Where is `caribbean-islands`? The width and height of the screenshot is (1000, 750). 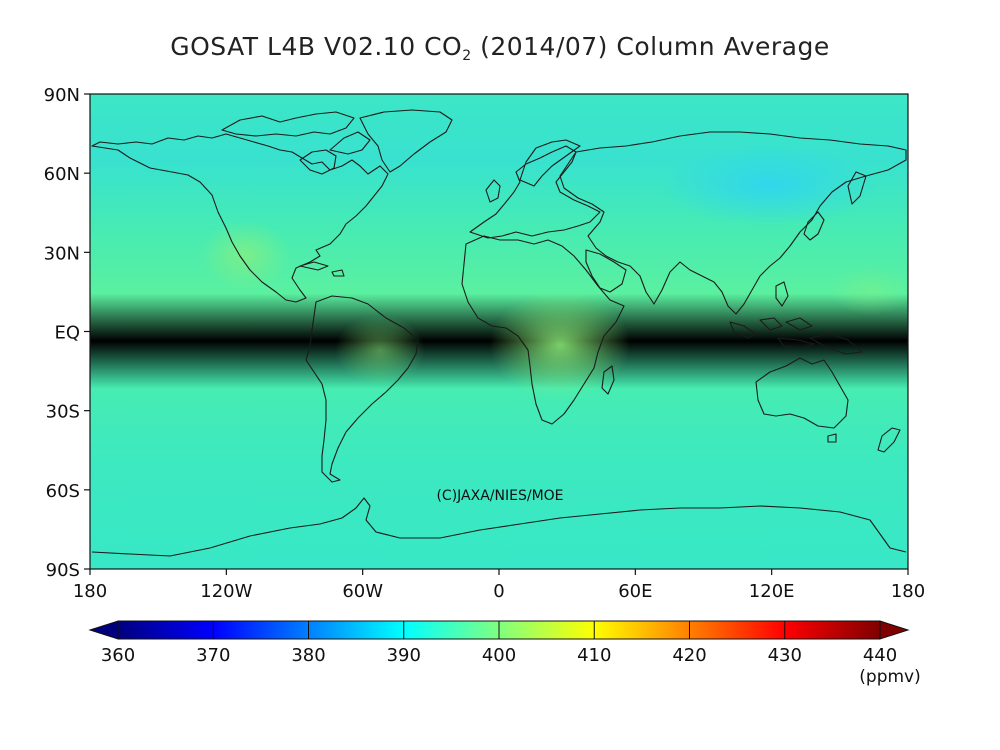
caribbean-islands is located at coordinates (322, 269).